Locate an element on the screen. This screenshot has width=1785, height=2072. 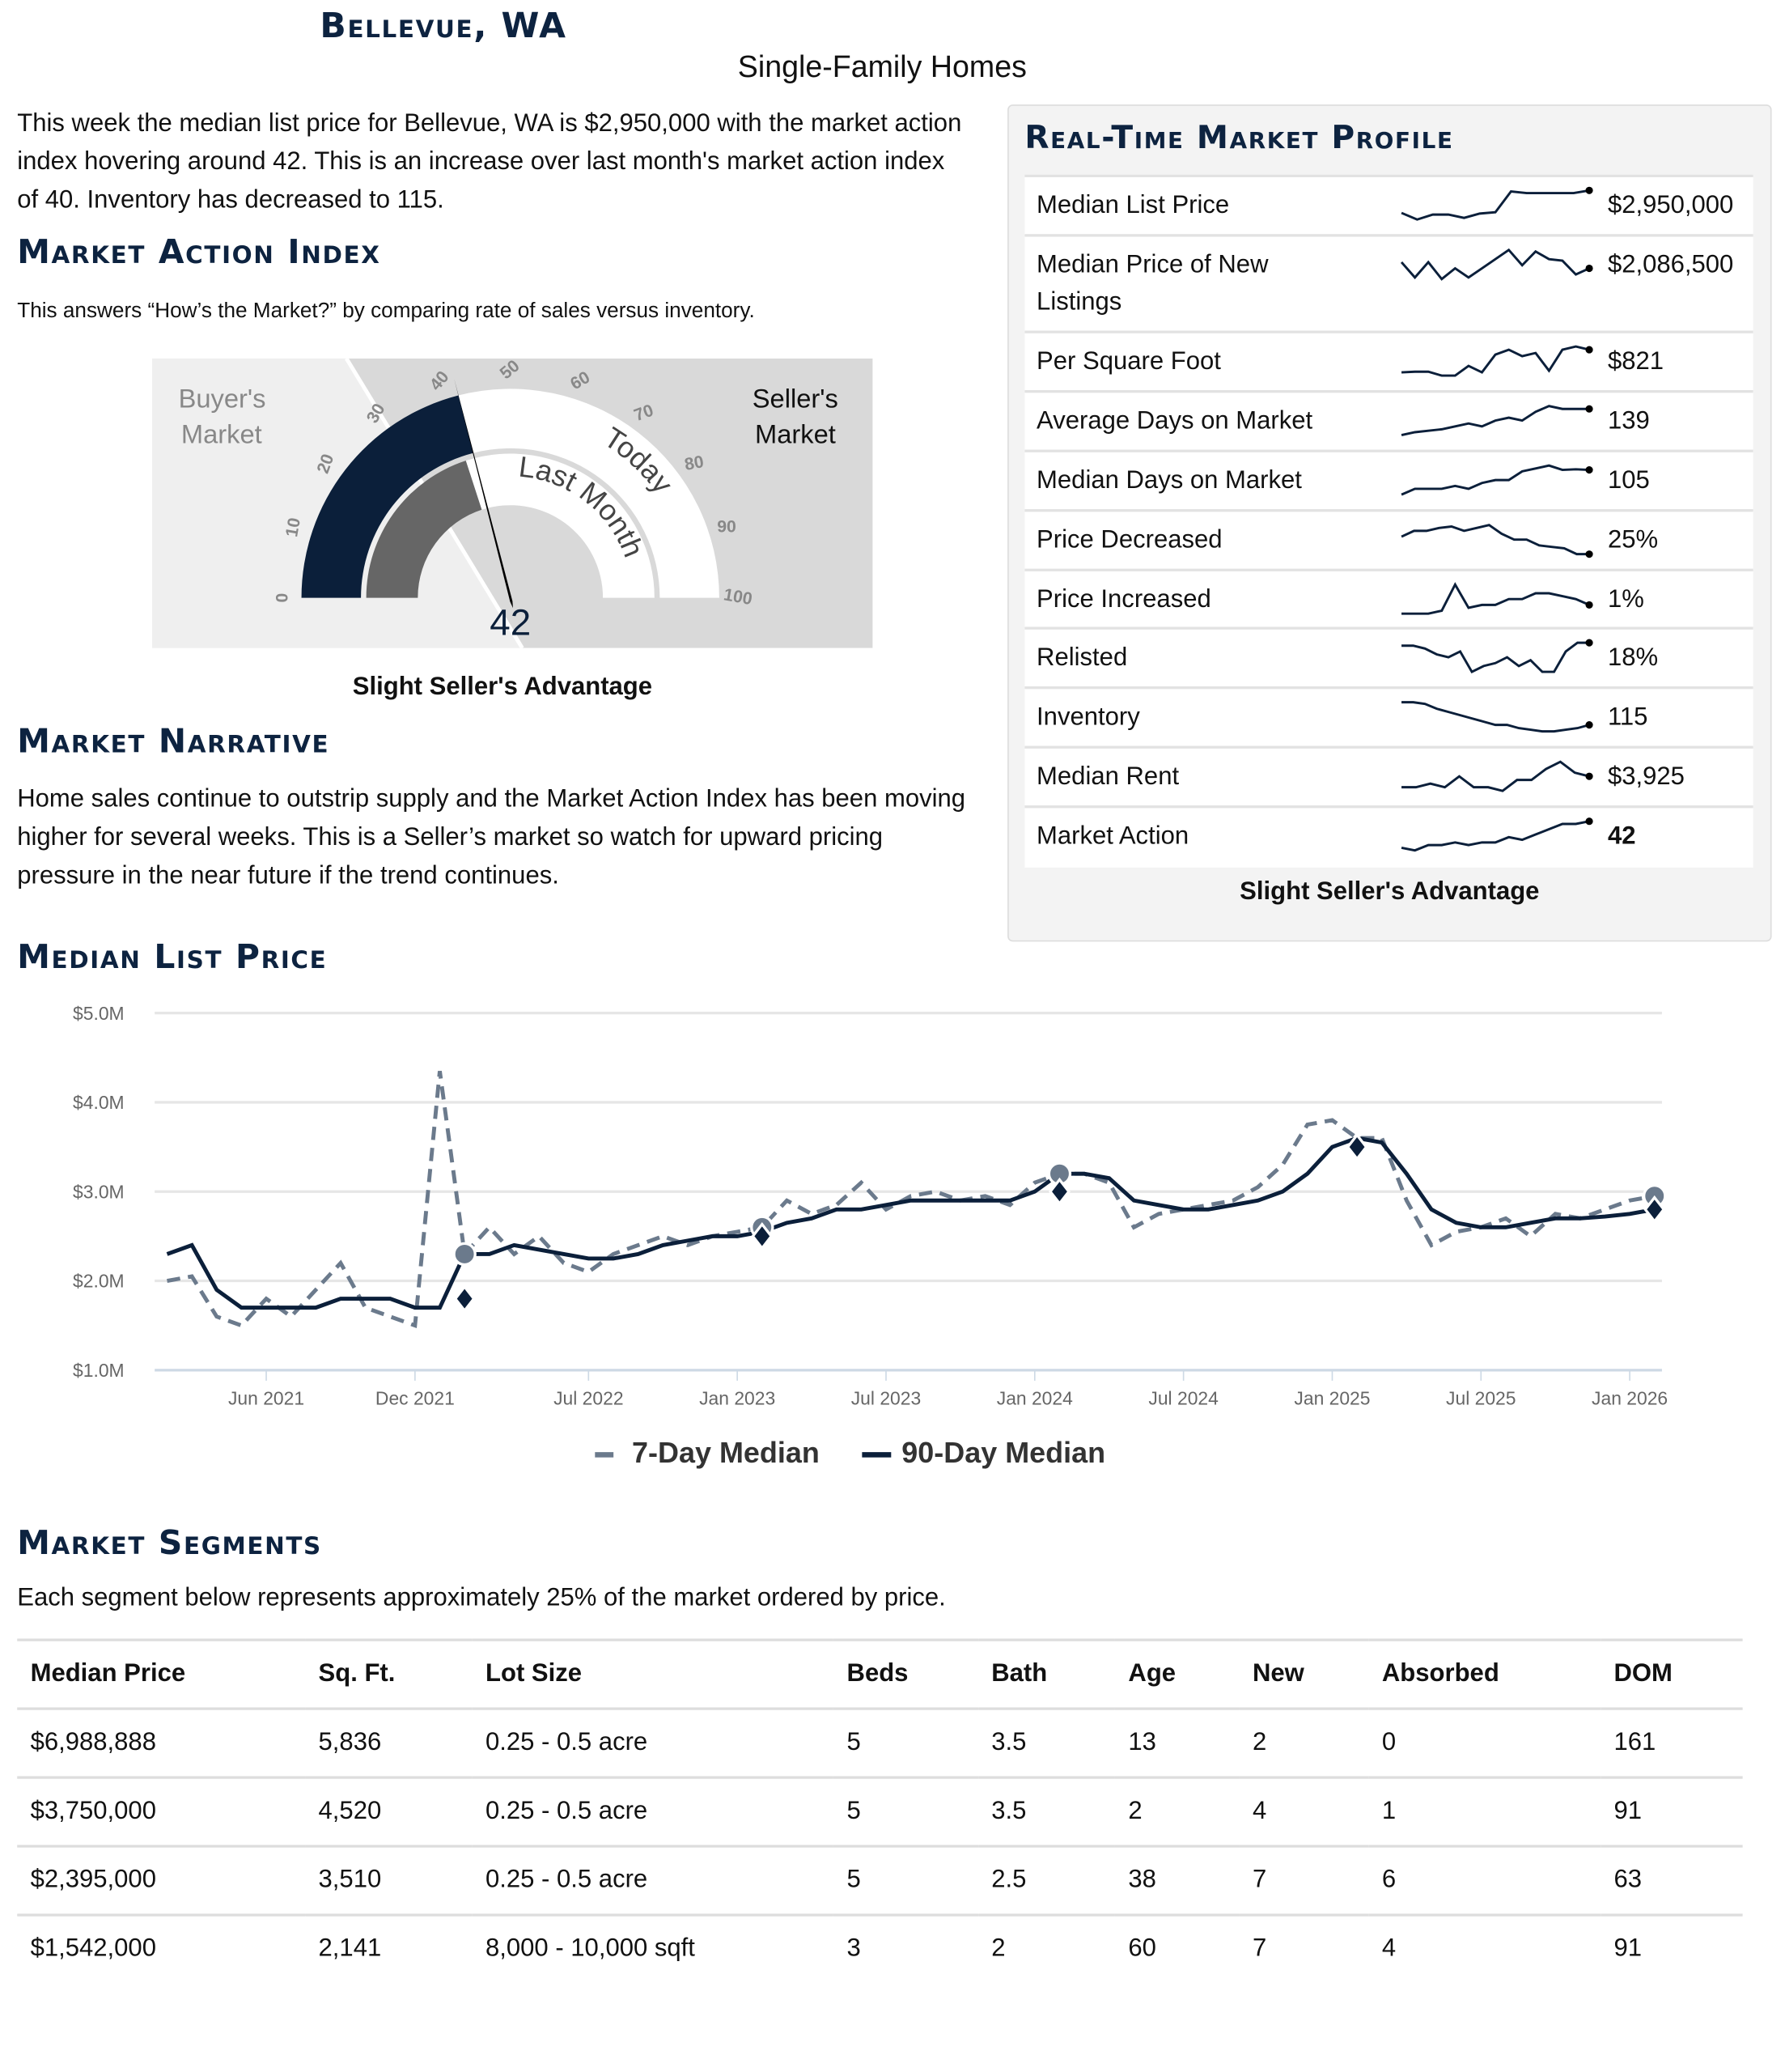
profile-row-value: 18% is located at coordinates (1633, 658).